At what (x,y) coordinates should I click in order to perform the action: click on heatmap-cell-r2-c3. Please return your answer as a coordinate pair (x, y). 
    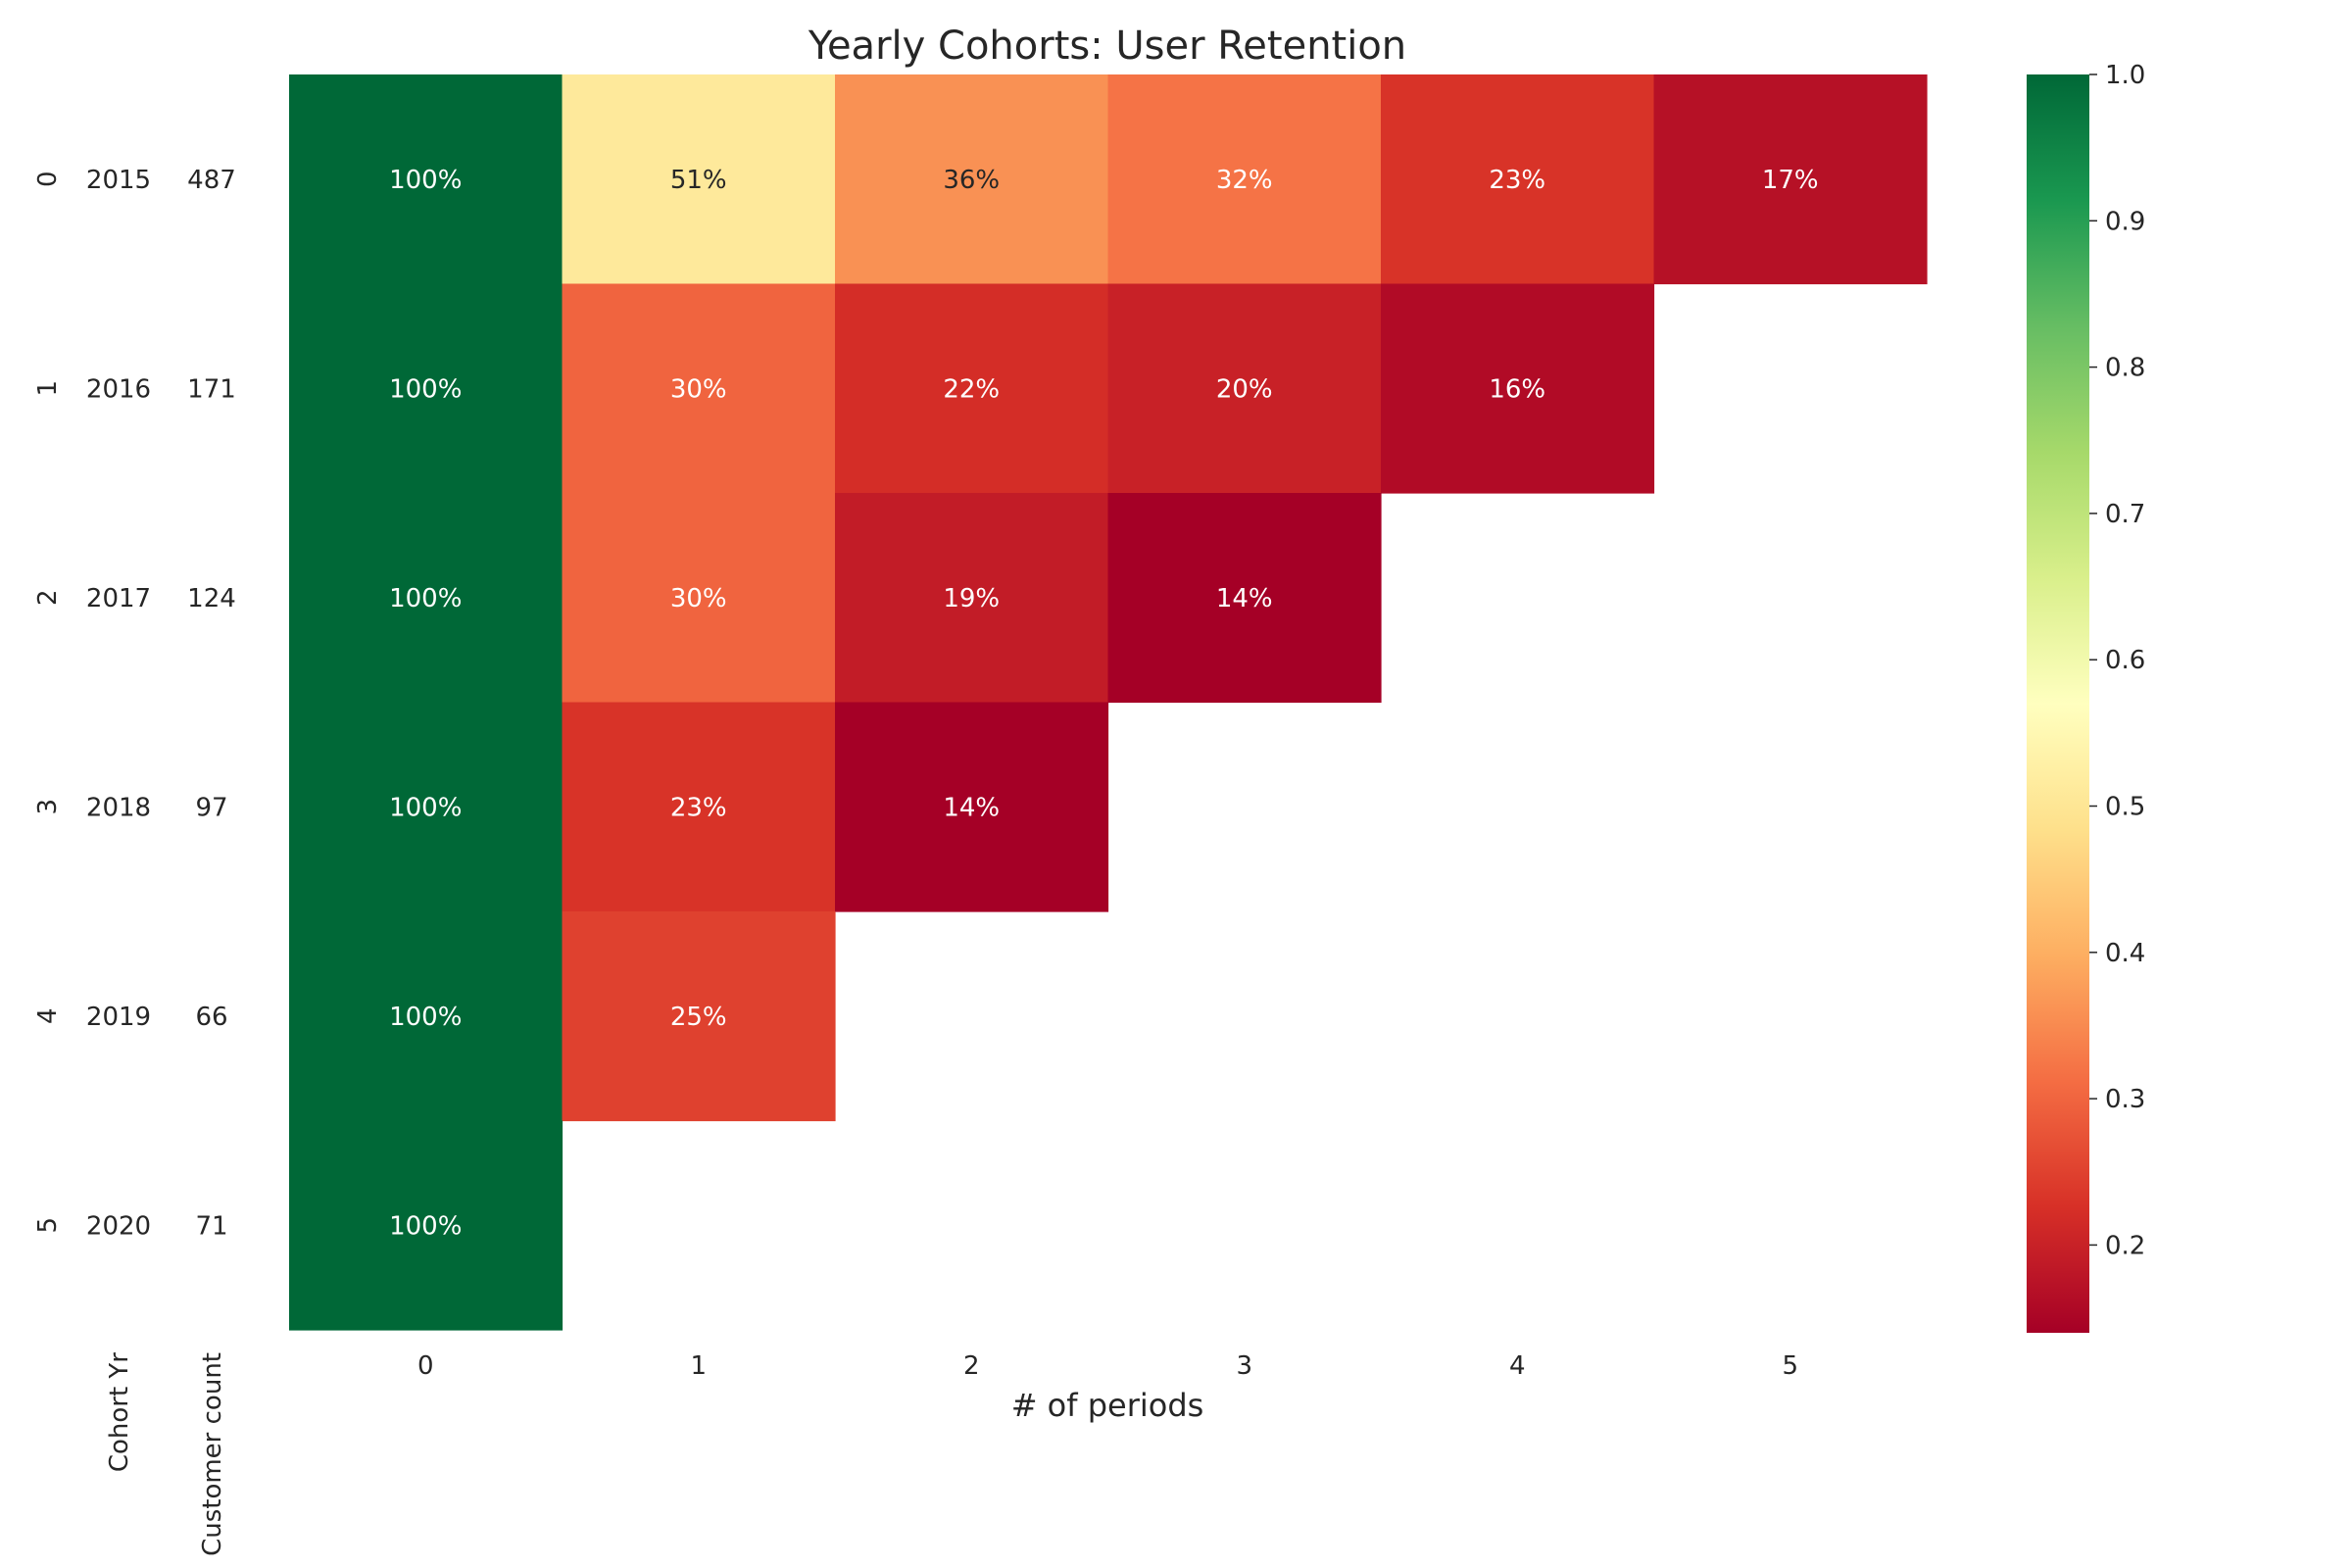
    Looking at the image, I should click on (1244, 598).